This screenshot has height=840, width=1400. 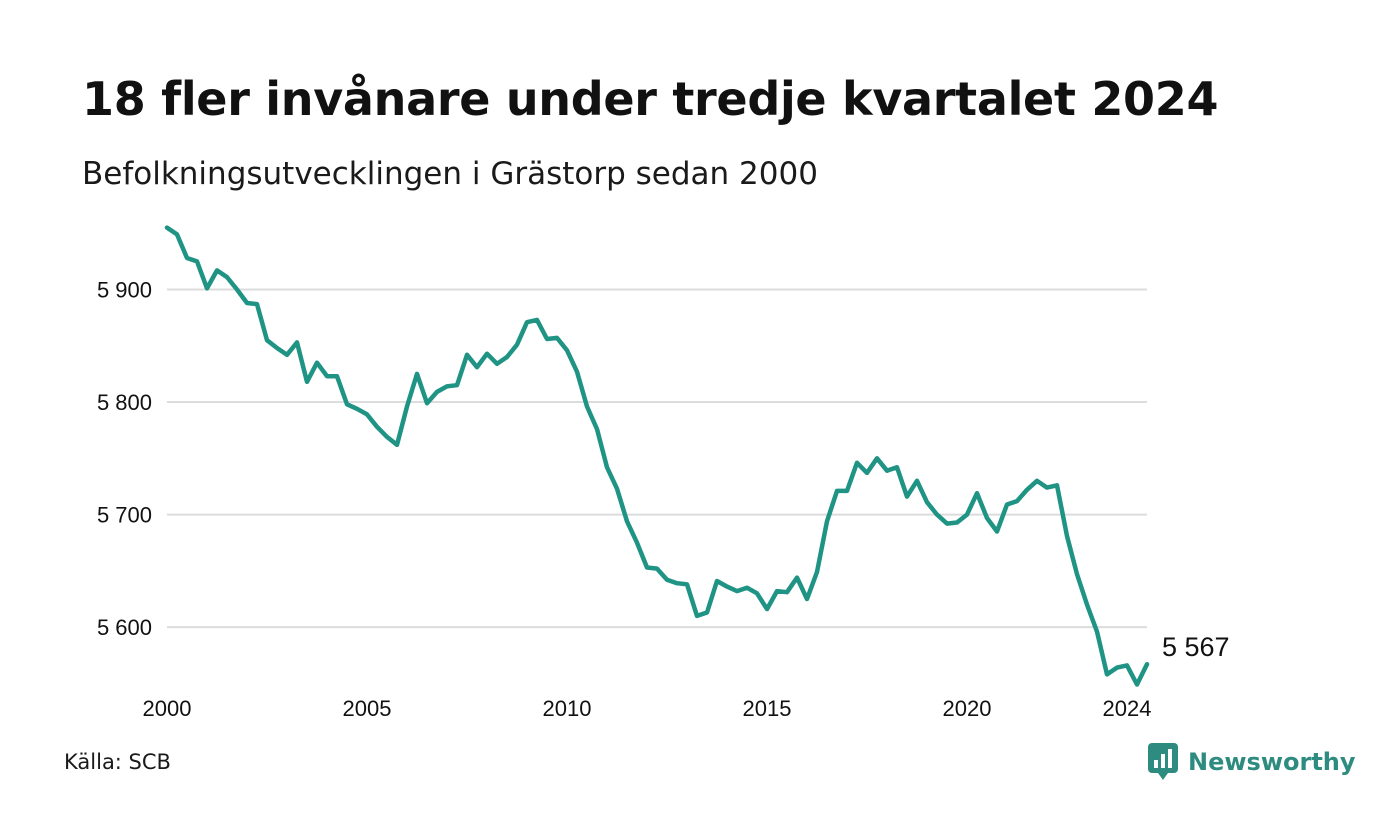 I want to click on brand-name: Newsworthy, so click(x=1272, y=762).